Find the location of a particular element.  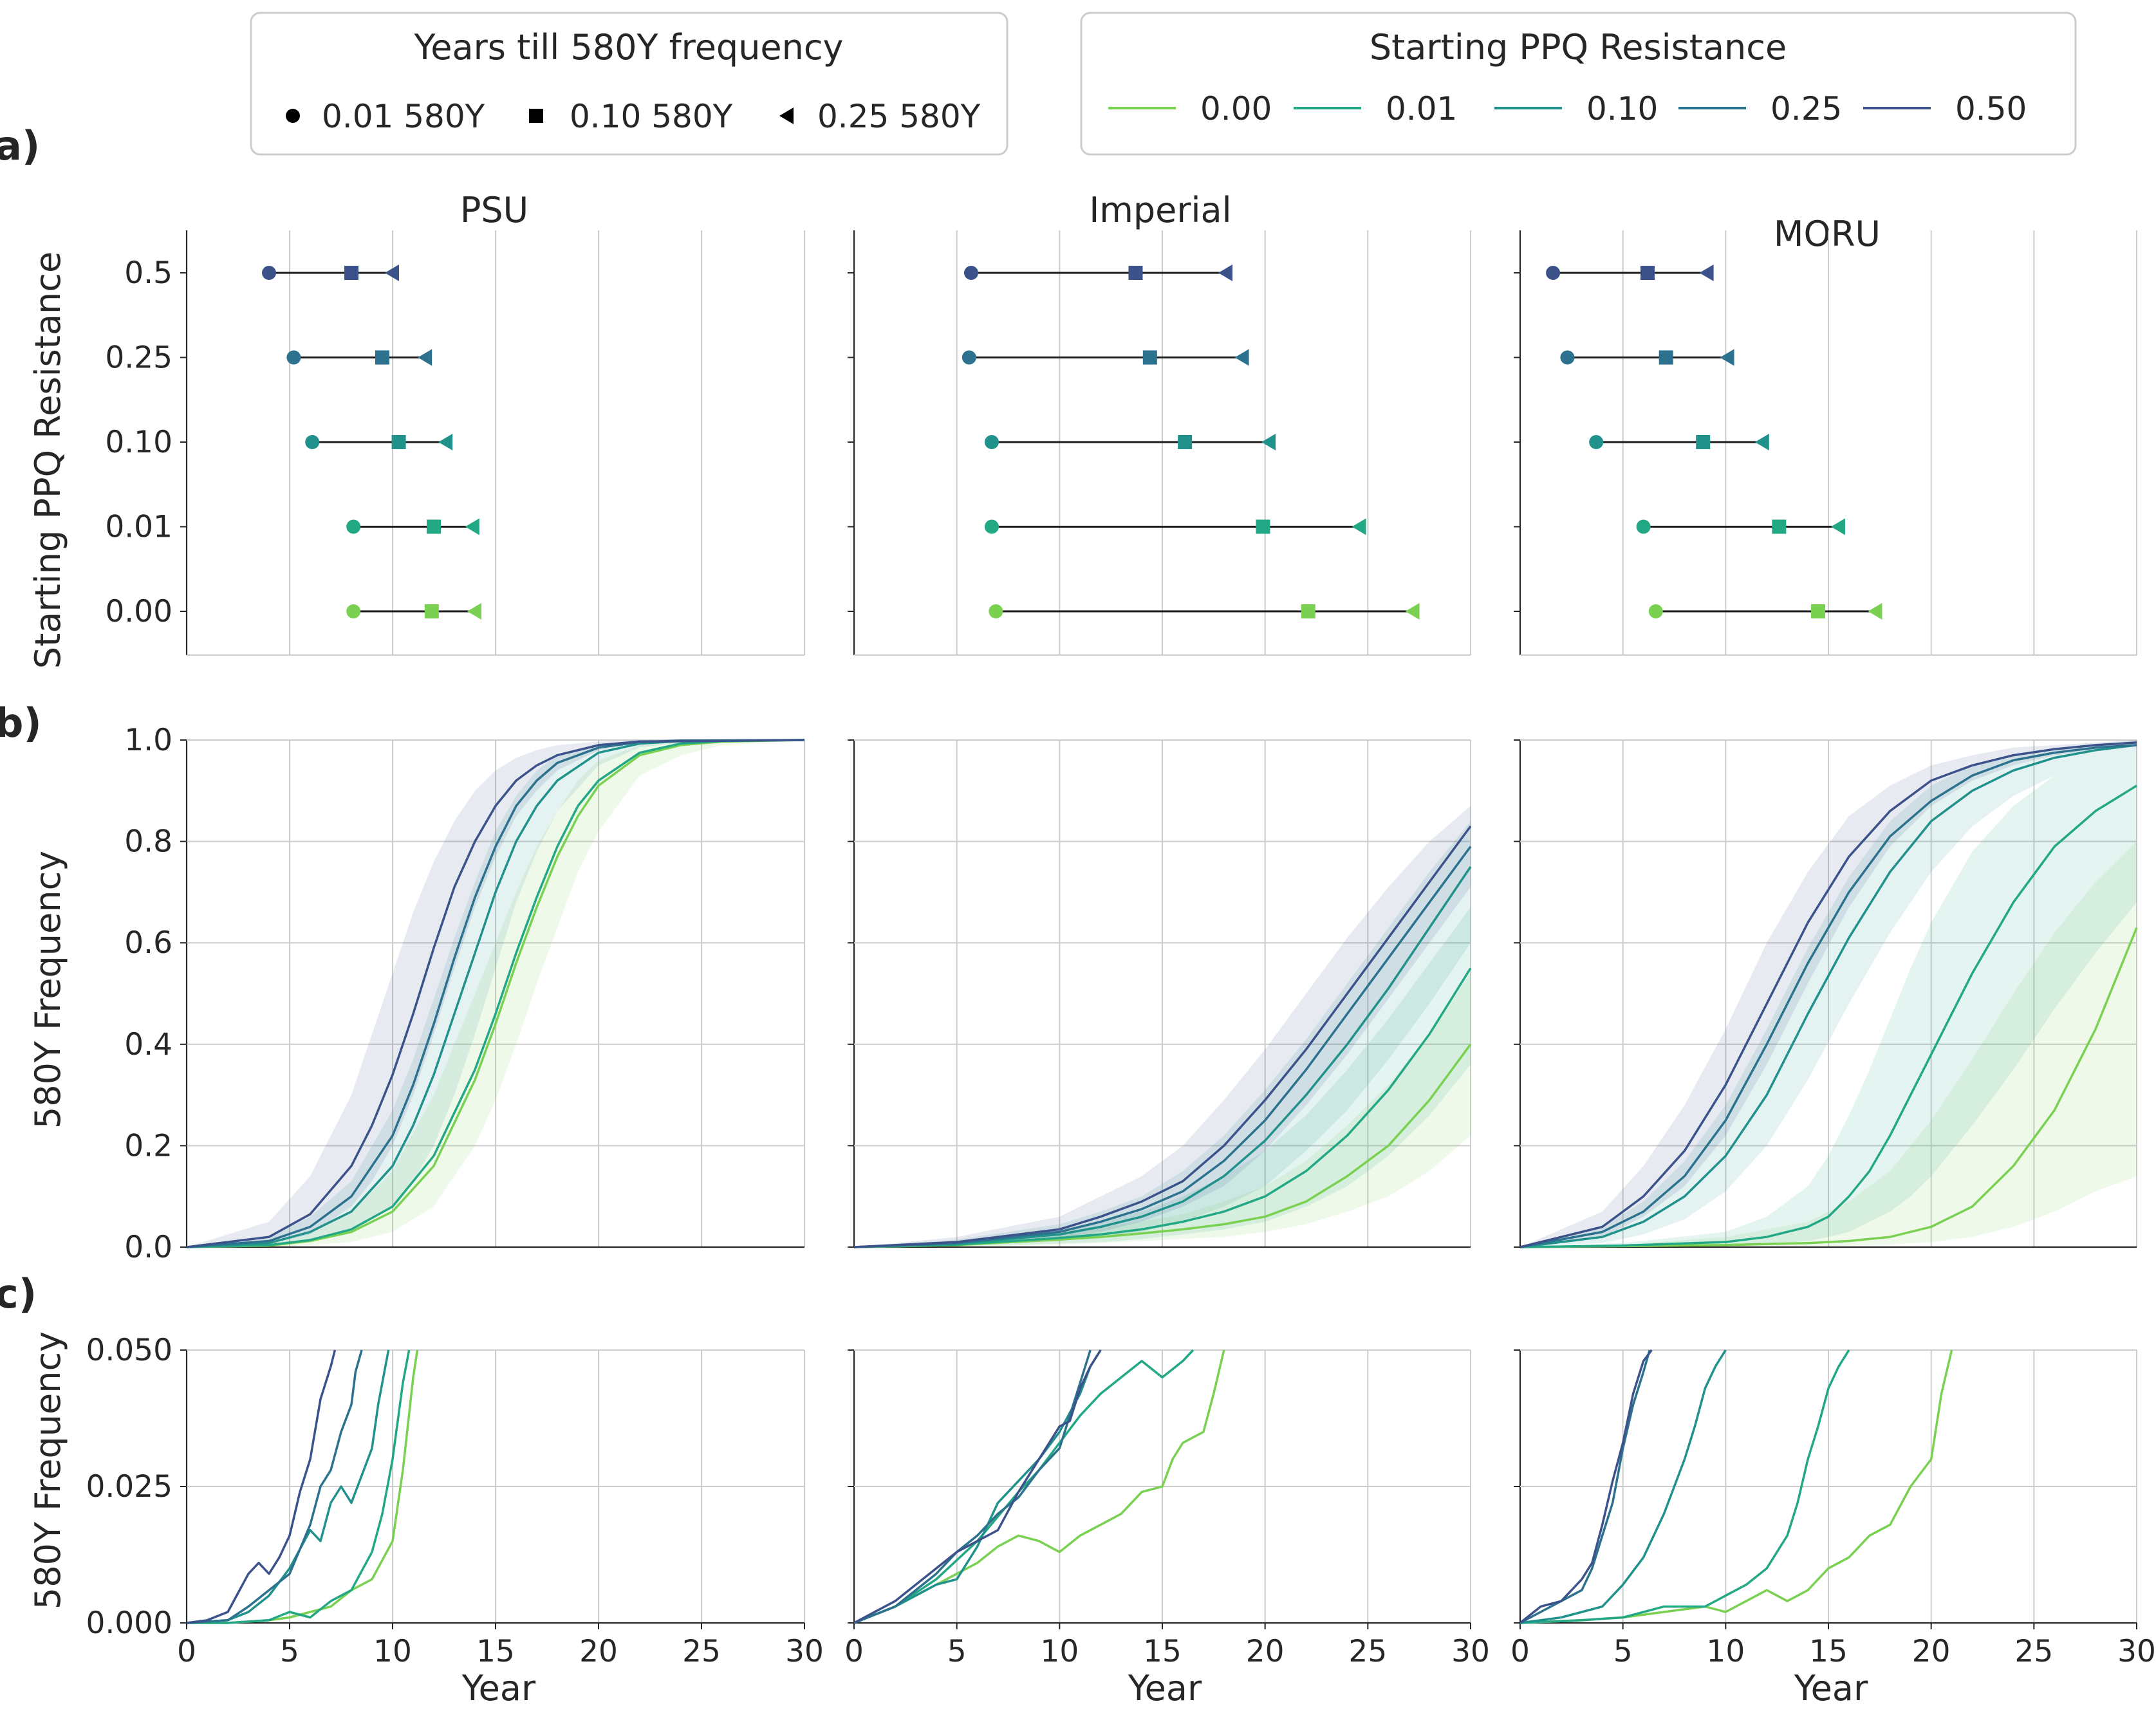

legend-line-label-0.25: 0.25 is located at coordinates (1806, 108).